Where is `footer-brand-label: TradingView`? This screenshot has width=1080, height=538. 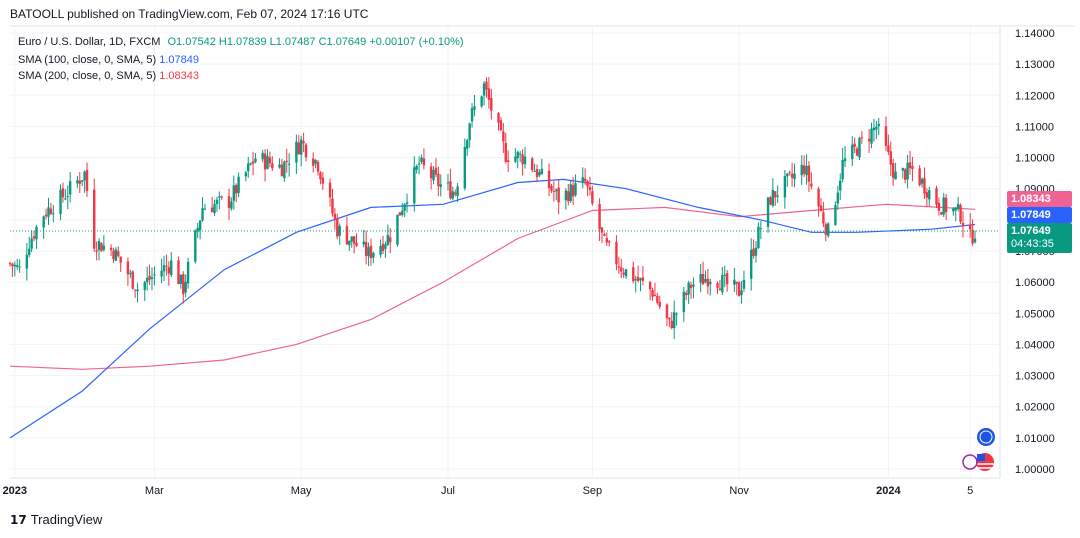
footer-brand-label: TradingView is located at coordinates (66, 519).